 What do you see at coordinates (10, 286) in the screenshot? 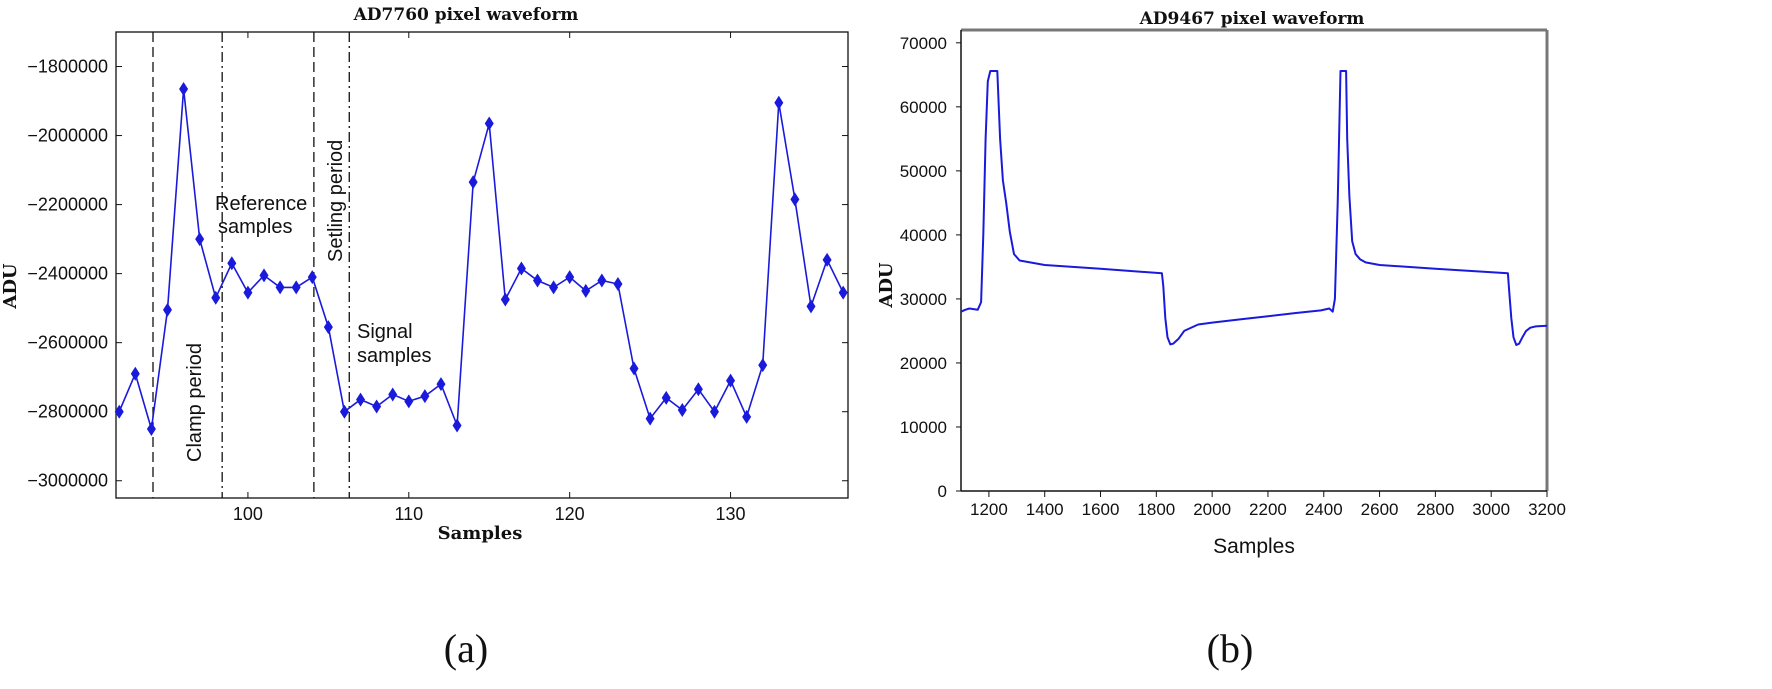
I see `chart-a-ylabel: ADU` at bounding box center [10, 286].